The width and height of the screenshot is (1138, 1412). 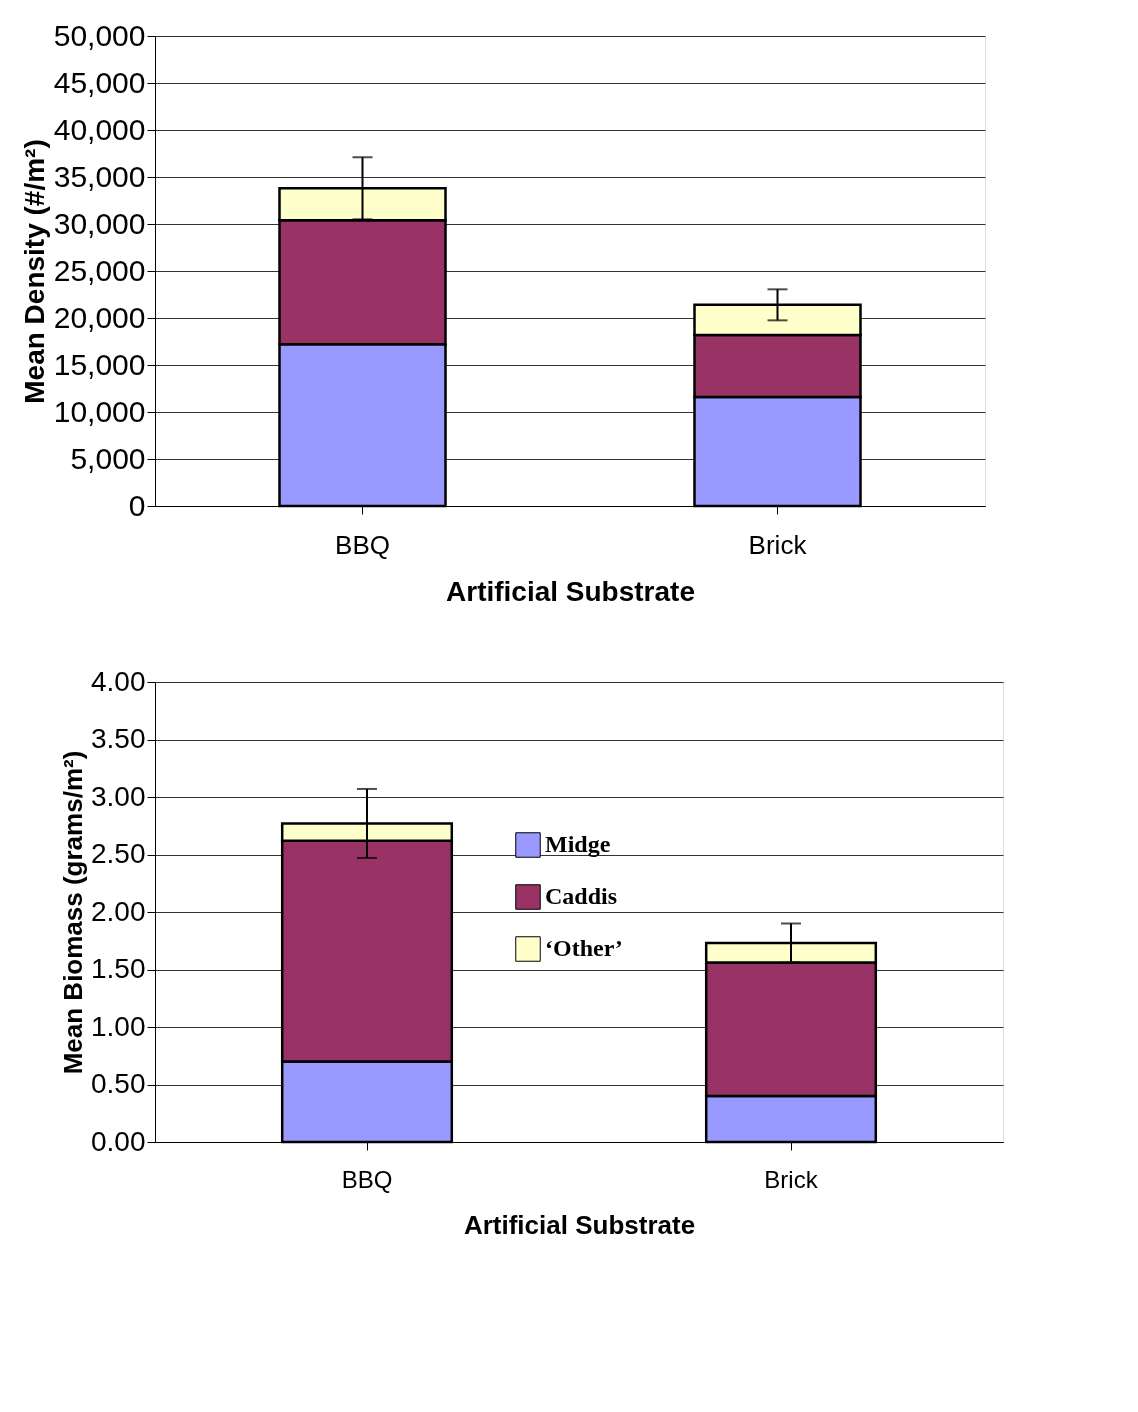 I want to click on y-tick-label: 0.00, so click(x=118, y=1141).